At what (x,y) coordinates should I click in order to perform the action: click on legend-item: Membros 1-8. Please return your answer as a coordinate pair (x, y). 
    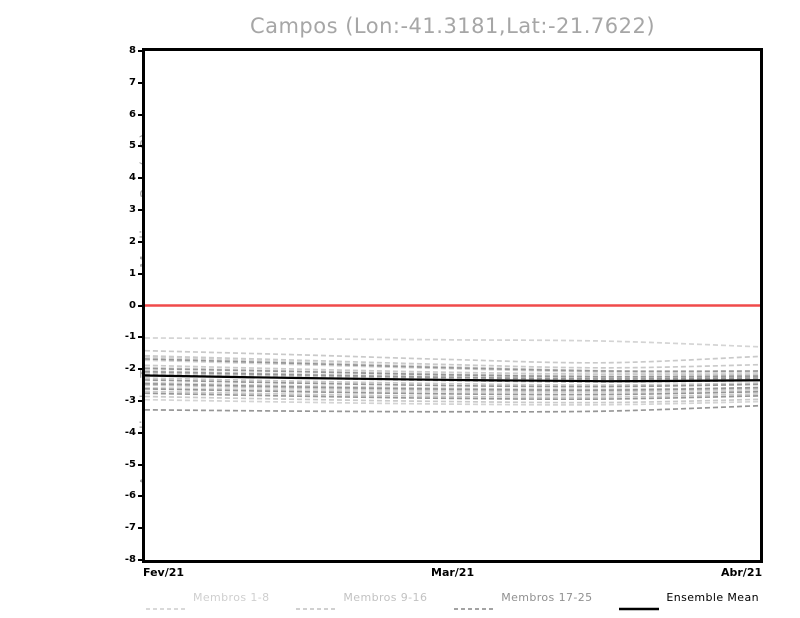
    Looking at the image, I should click on (208, 600).